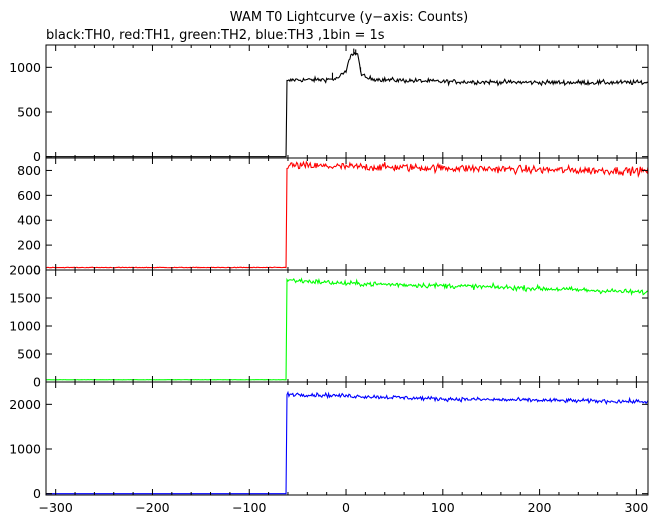 The height and width of the screenshot is (515, 661). I want to click on x-tick-label: −200, so click(152, 507).